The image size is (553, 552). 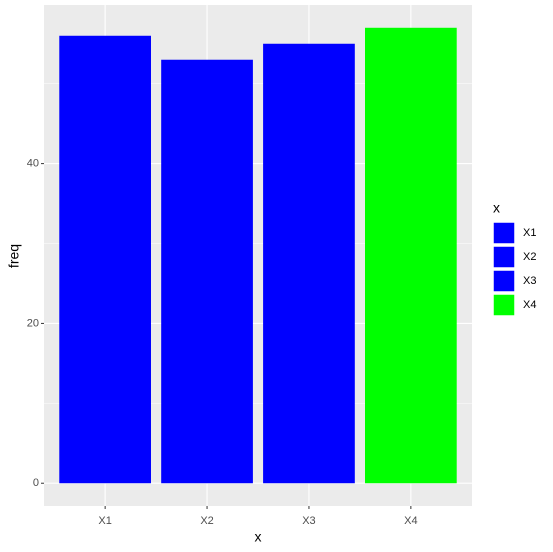 I want to click on x-tick-label: X3, so click(x=308, y=521).